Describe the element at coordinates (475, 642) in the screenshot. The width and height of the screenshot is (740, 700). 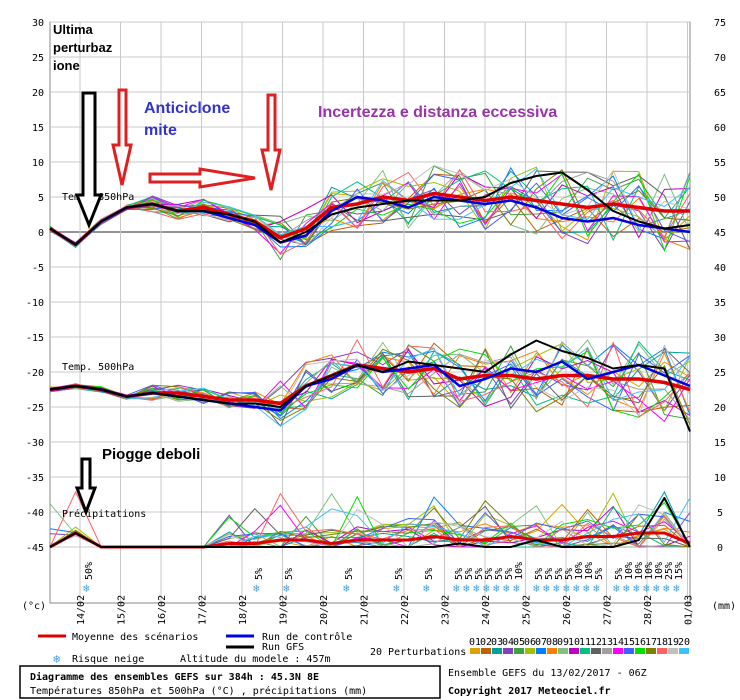
I see `perturbation-number: 01` at that location.